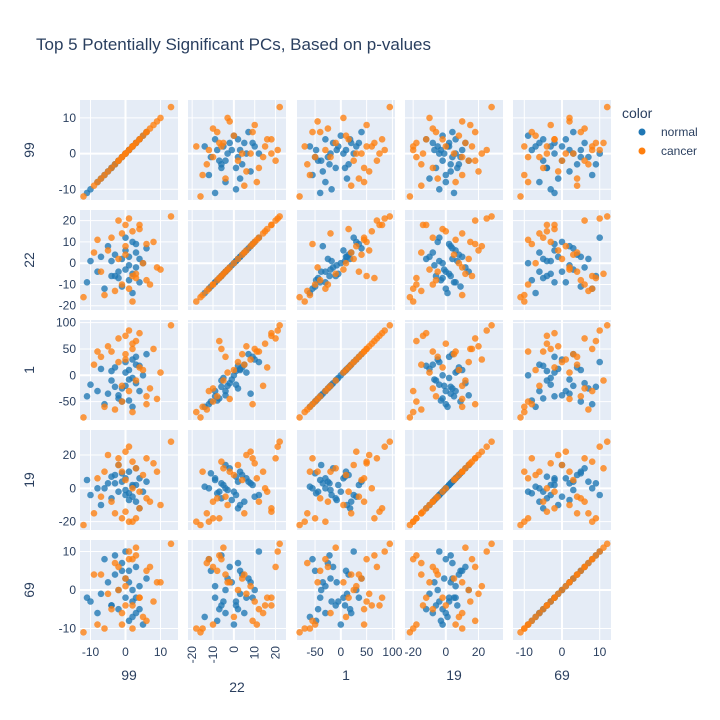  Describe the element at coordinates (413, 652) in the screenshot. I see `x-tick-label: -20` at that location.